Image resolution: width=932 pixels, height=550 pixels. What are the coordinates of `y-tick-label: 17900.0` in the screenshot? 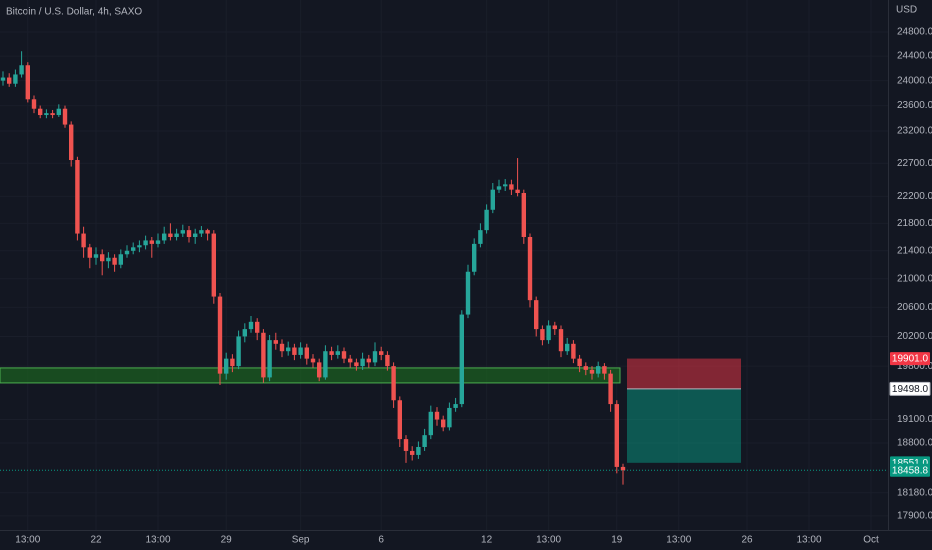 It's located at (914, 515).